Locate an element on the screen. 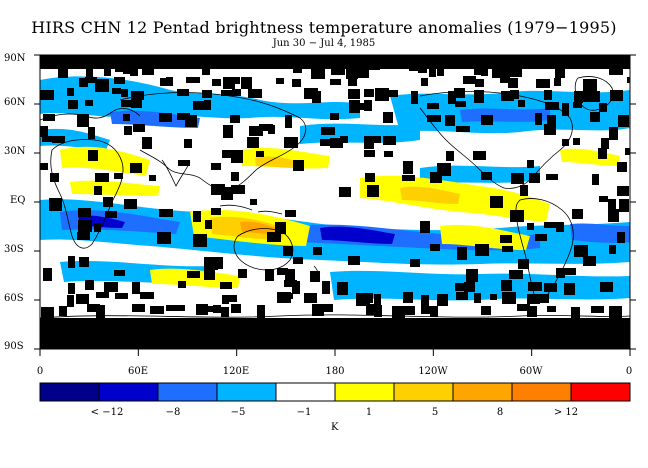 The height and width of the screenshot is (468, 648). colorbar-label-m5: −5 is located at coordinates (238, 412).